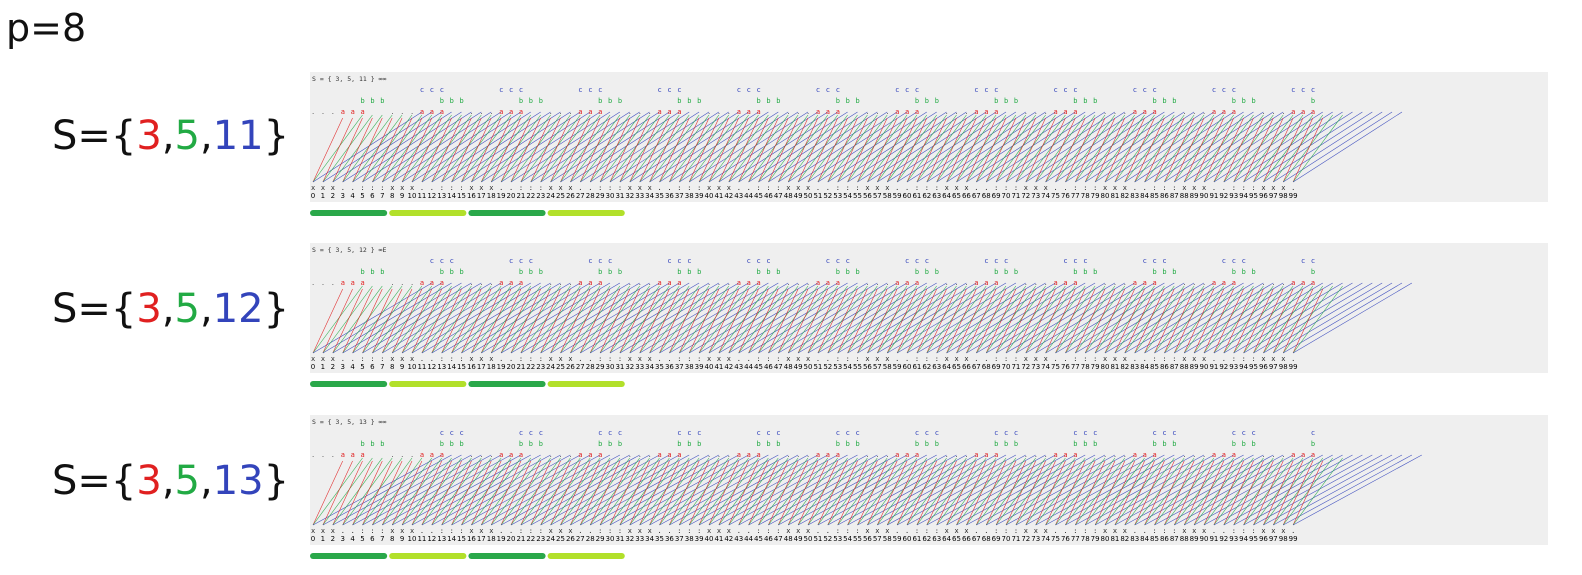 This screenshot has width=1582, height=575. Describe the element at coordinates (481, 196) in the screenshot. I see `axis-number: 17` at that location.